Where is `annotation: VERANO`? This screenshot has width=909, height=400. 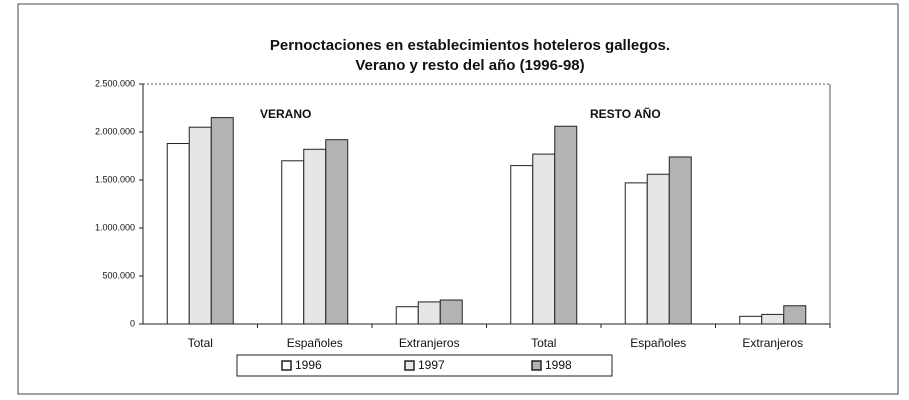
annotation: VERANO is located at coordinates (285, 114).